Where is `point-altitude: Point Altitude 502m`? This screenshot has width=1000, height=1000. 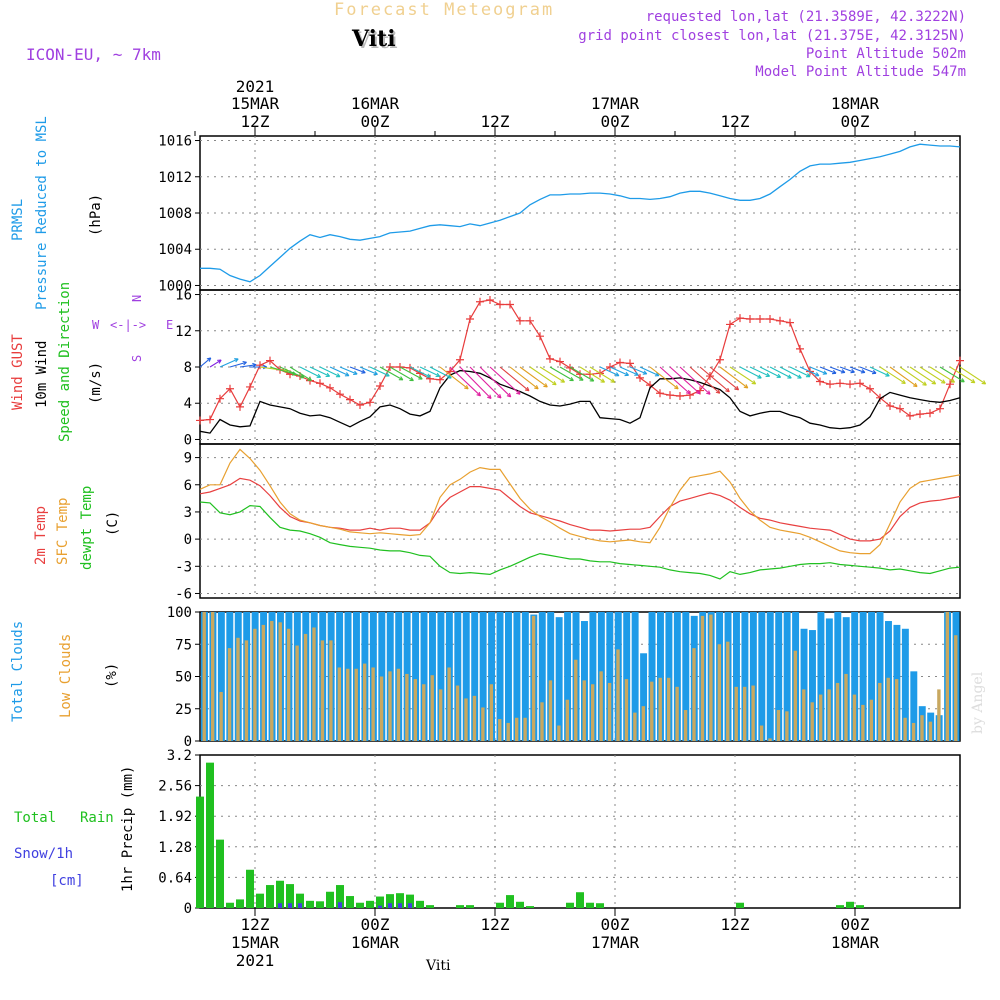
point-altitude: Point Altitude 502m is located at coordinates (885, 54).